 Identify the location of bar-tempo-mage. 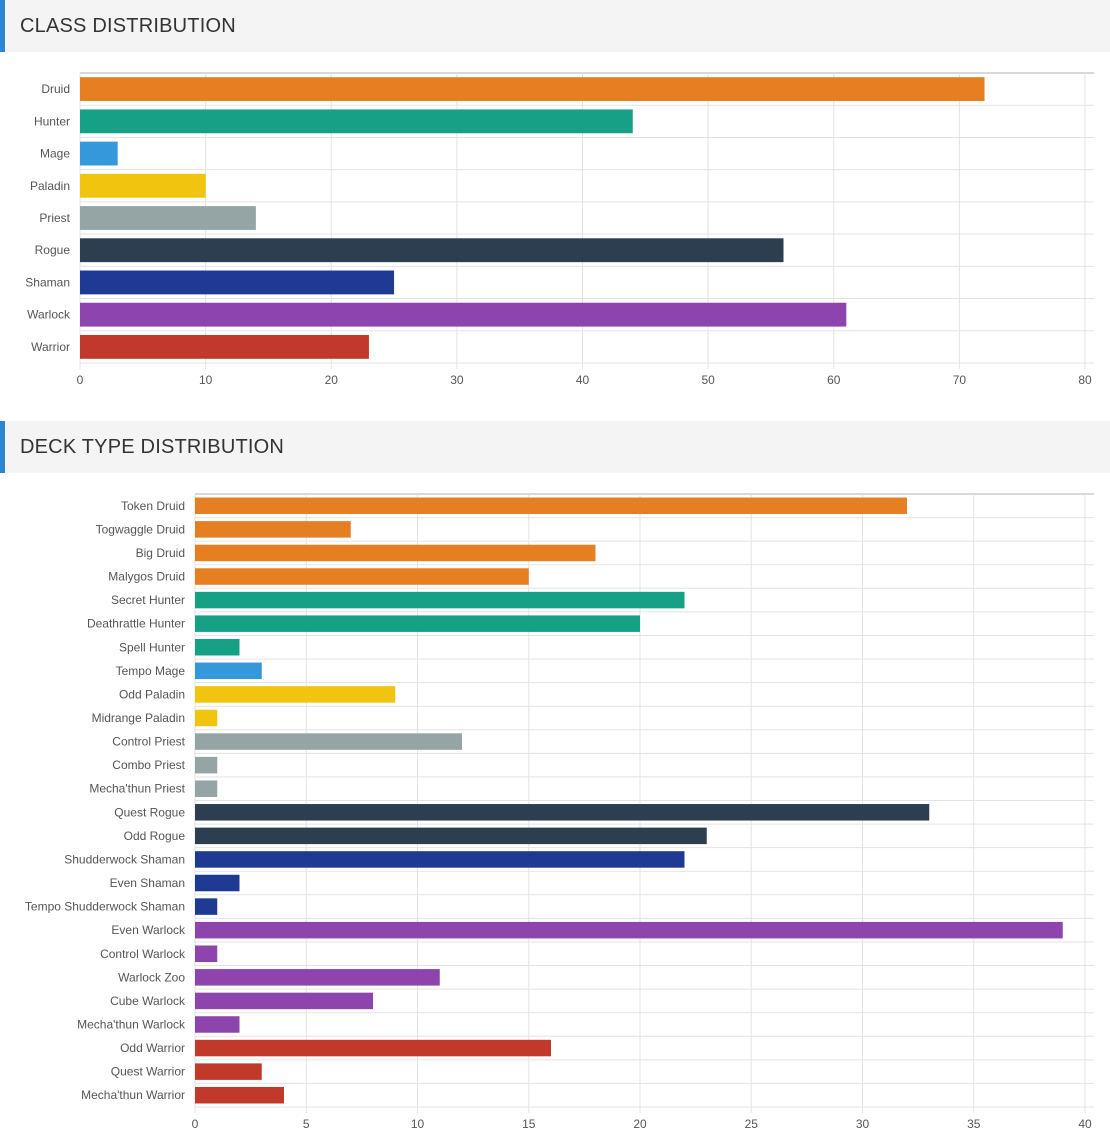
(228, 671).